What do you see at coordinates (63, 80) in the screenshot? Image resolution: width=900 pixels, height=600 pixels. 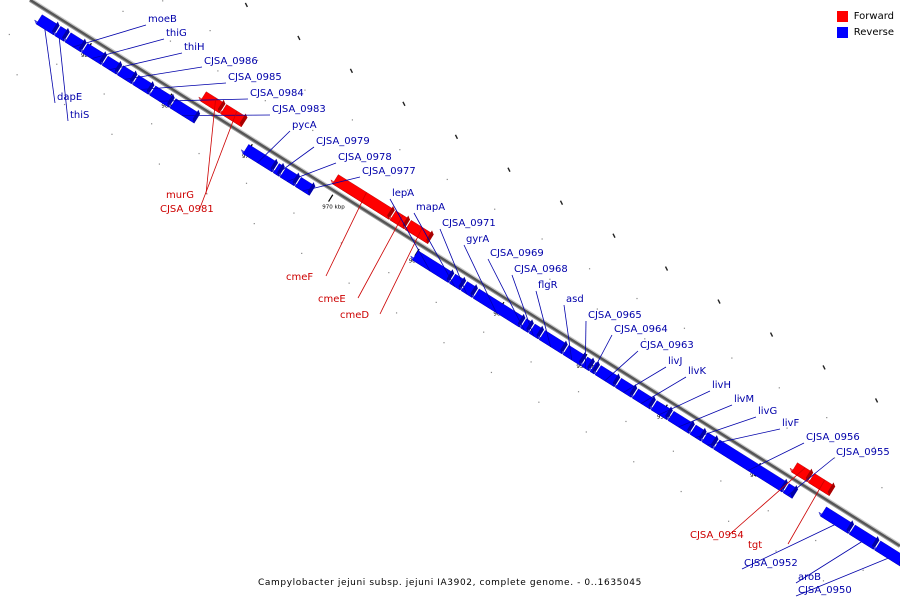 I see `leader-line-this` at bounding box center [63, 80].